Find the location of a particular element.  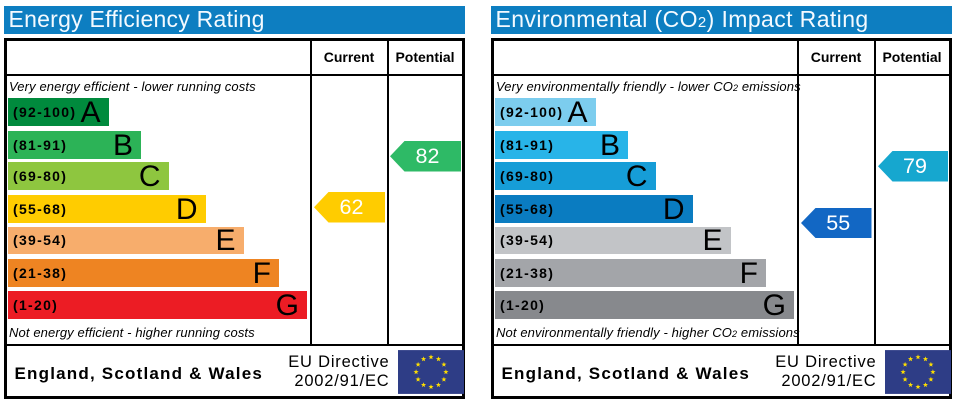

svg-text: 62 is located at coordinates (351, 208).